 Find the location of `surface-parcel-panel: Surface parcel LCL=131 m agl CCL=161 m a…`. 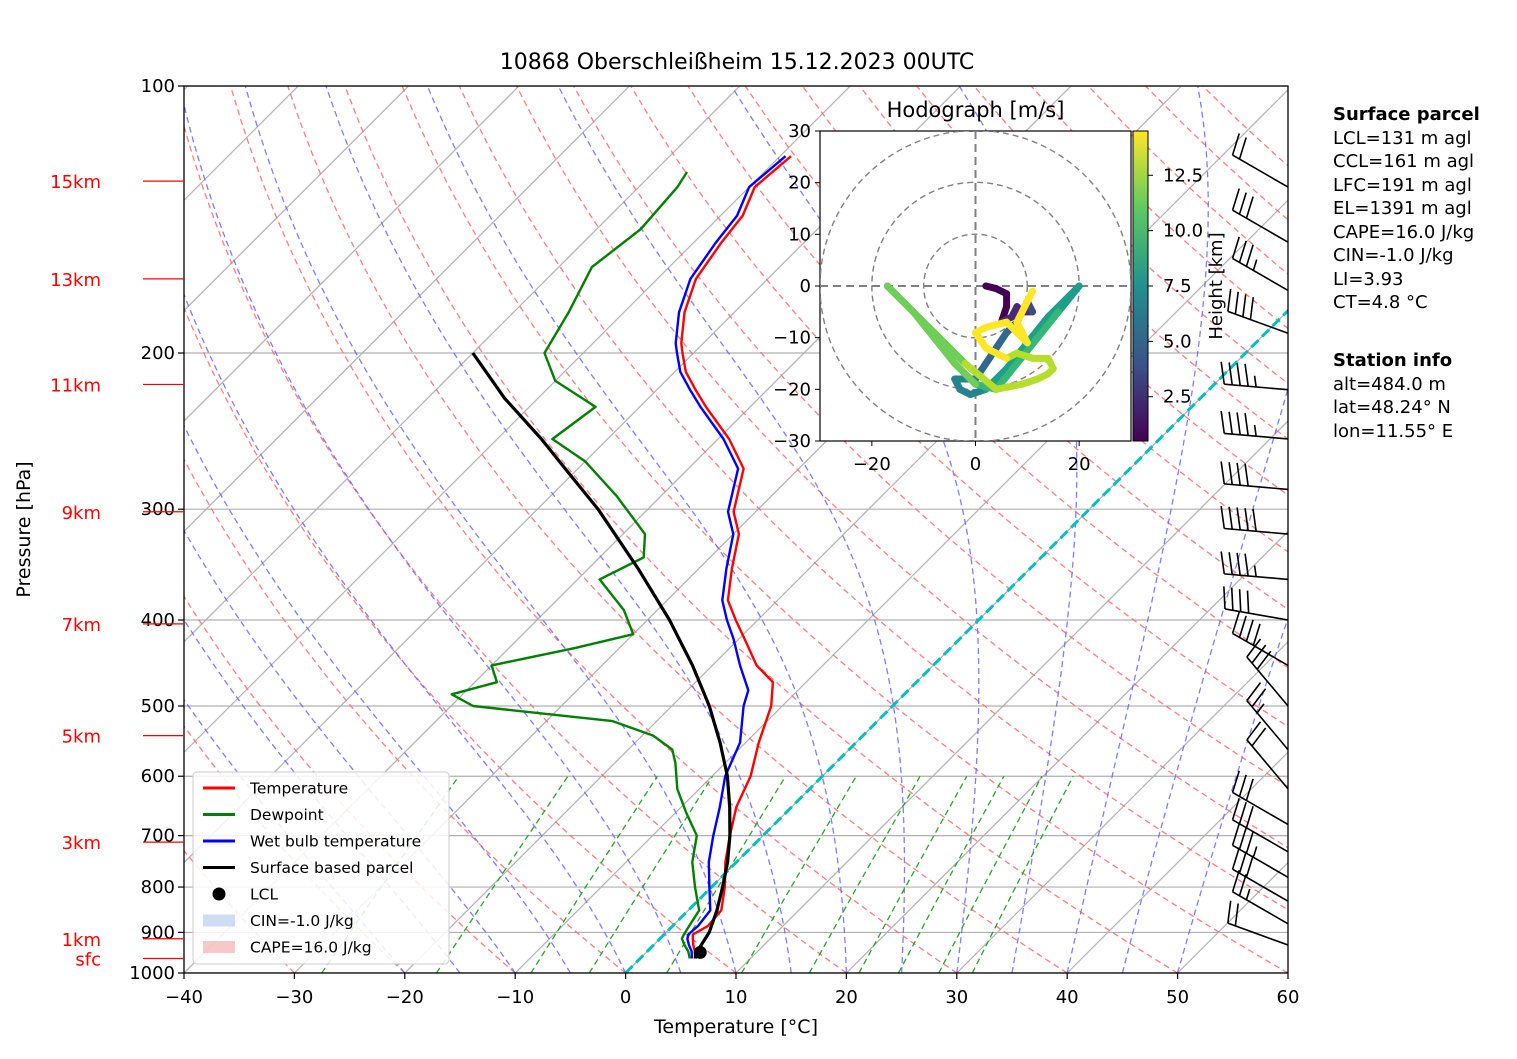

surface-parcel-panel: Surface parcel LCL=131 m agl CCL=161 m a… is located at coordinates (1406, 209).